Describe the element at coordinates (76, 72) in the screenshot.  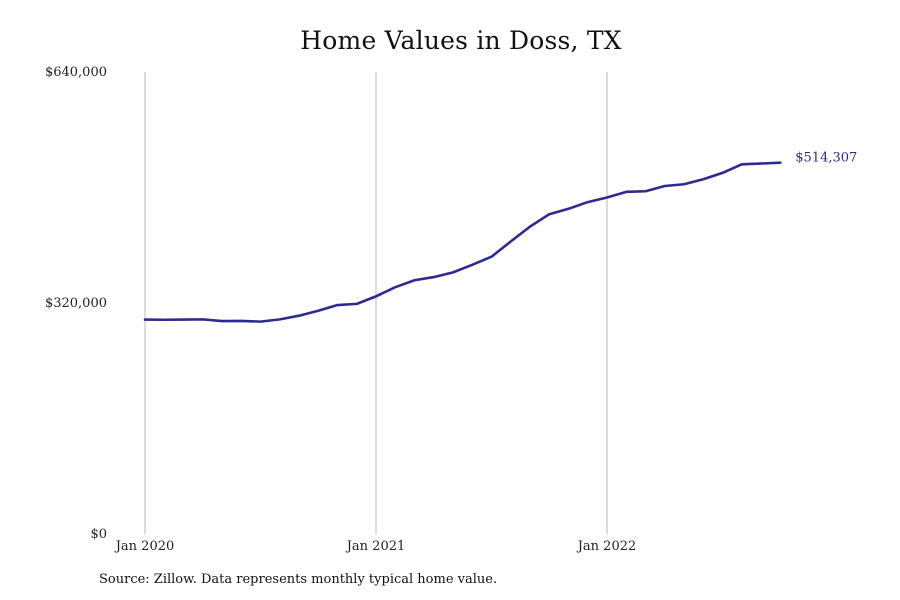
I see `y-tick-label: $640,000` at that location.